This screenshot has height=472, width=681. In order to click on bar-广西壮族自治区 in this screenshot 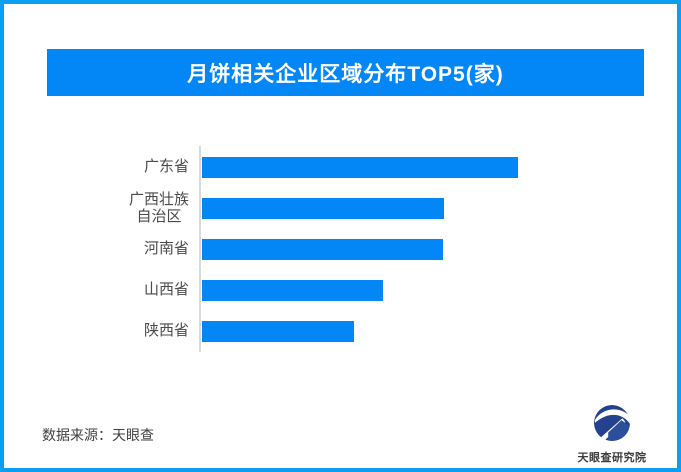, I will do `click(323, 208)`.